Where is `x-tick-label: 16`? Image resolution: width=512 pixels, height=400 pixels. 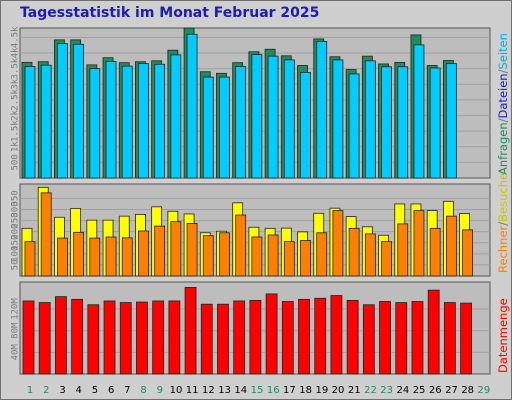 x-tick-label: 16 is located at coordinates (273, 390).